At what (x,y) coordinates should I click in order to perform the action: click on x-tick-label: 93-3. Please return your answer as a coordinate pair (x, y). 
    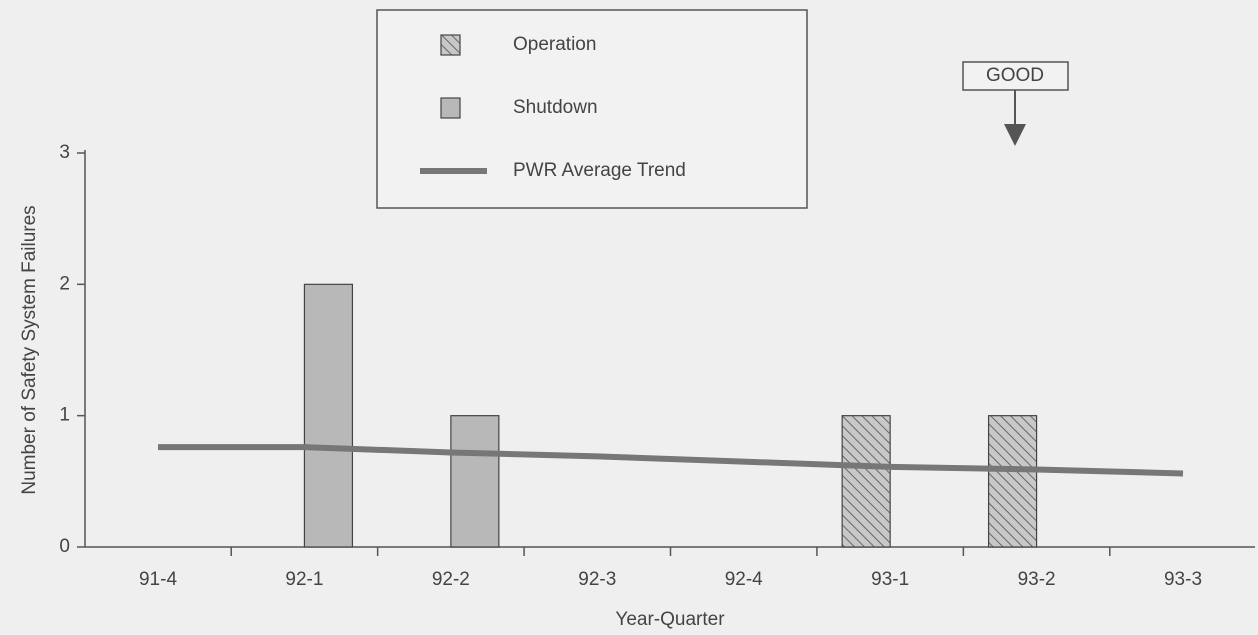
    Looking at the image, I should click on (1183, 579).